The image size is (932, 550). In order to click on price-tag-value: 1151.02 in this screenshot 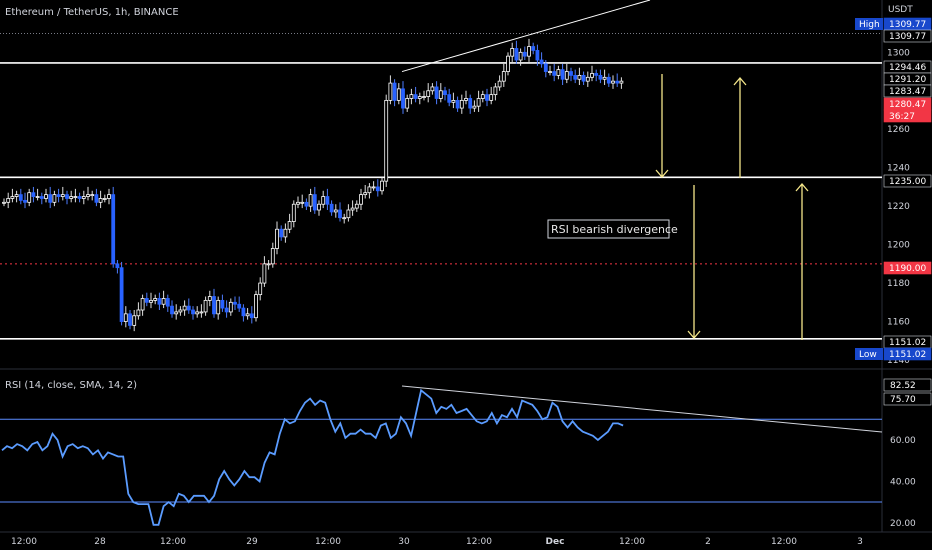, I will do `click(907, 355)`.